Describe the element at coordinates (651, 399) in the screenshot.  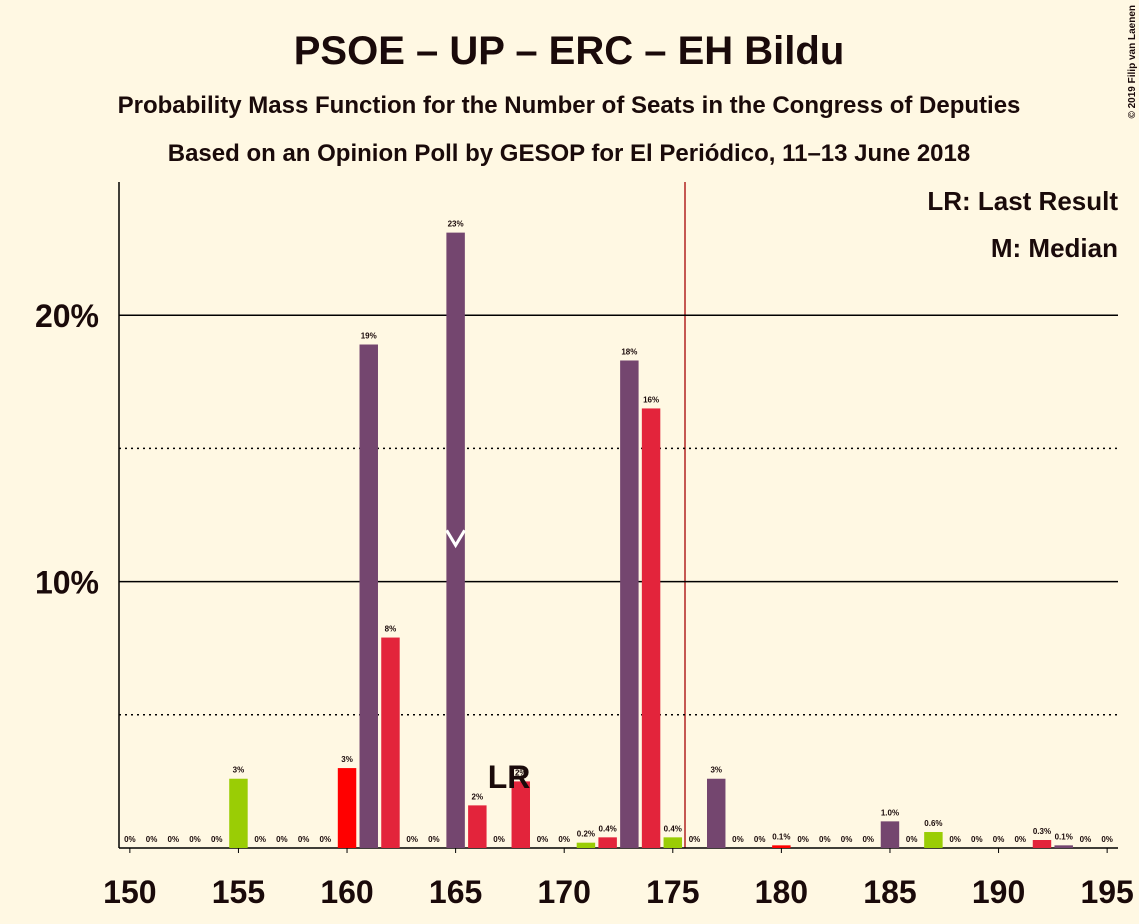
I see `value-label: 16%` at that location.